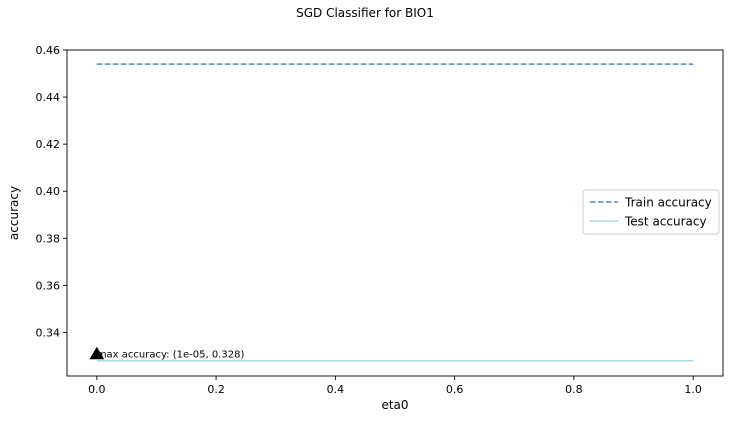 The width and height of the screenshot is (730, 421). Describe the element at coordinates (216, 389) in the screenshot. I see `x-tick-label: 0.2` at that location.